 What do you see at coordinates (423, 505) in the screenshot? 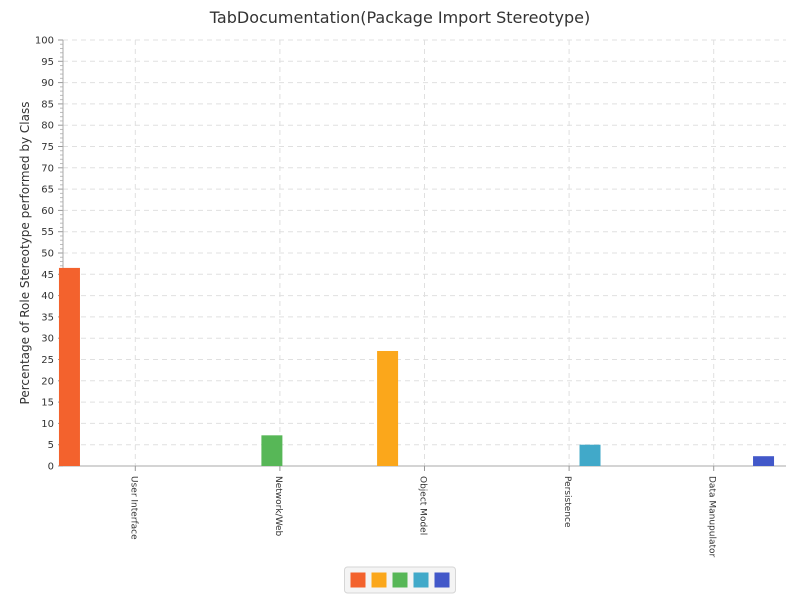
I see `x-category-label: Object Model` at bounding box center [423, 505].